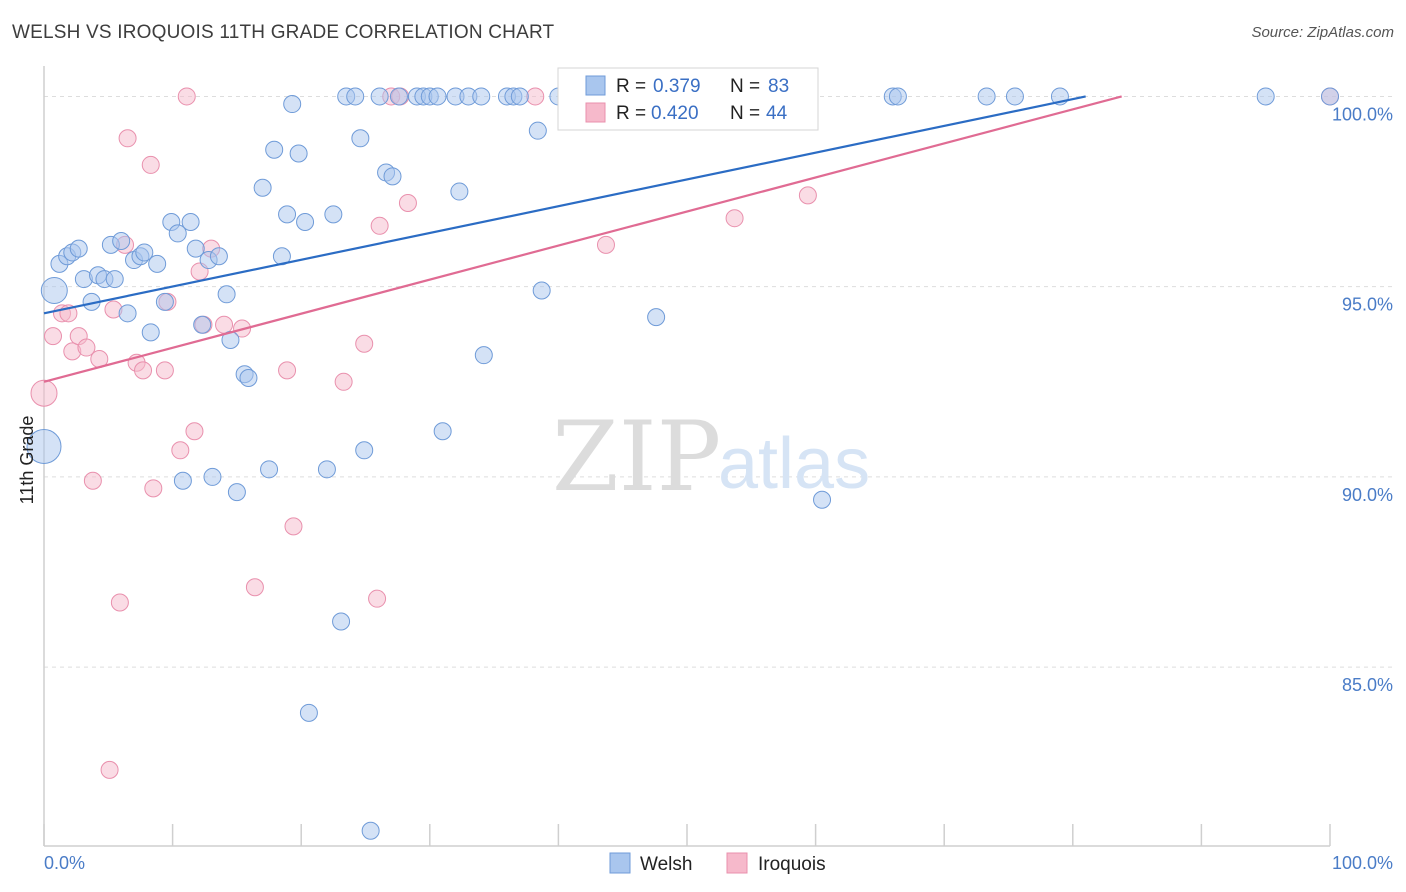 This screenshot has height=892, width=1406. What do you see at coordinates (778, 86) in the screenshot?
I see `welsh-n-value: 83` at bounding box center [778, 86].